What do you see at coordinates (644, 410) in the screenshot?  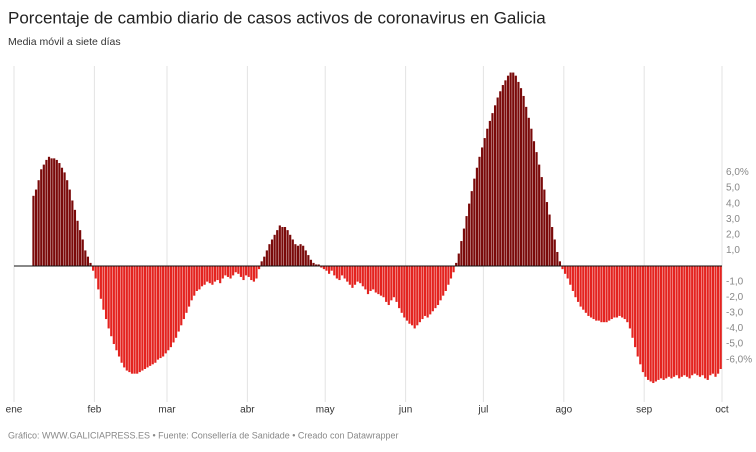 I see `x-tick-label: sep` at bounding box center [644, 410].